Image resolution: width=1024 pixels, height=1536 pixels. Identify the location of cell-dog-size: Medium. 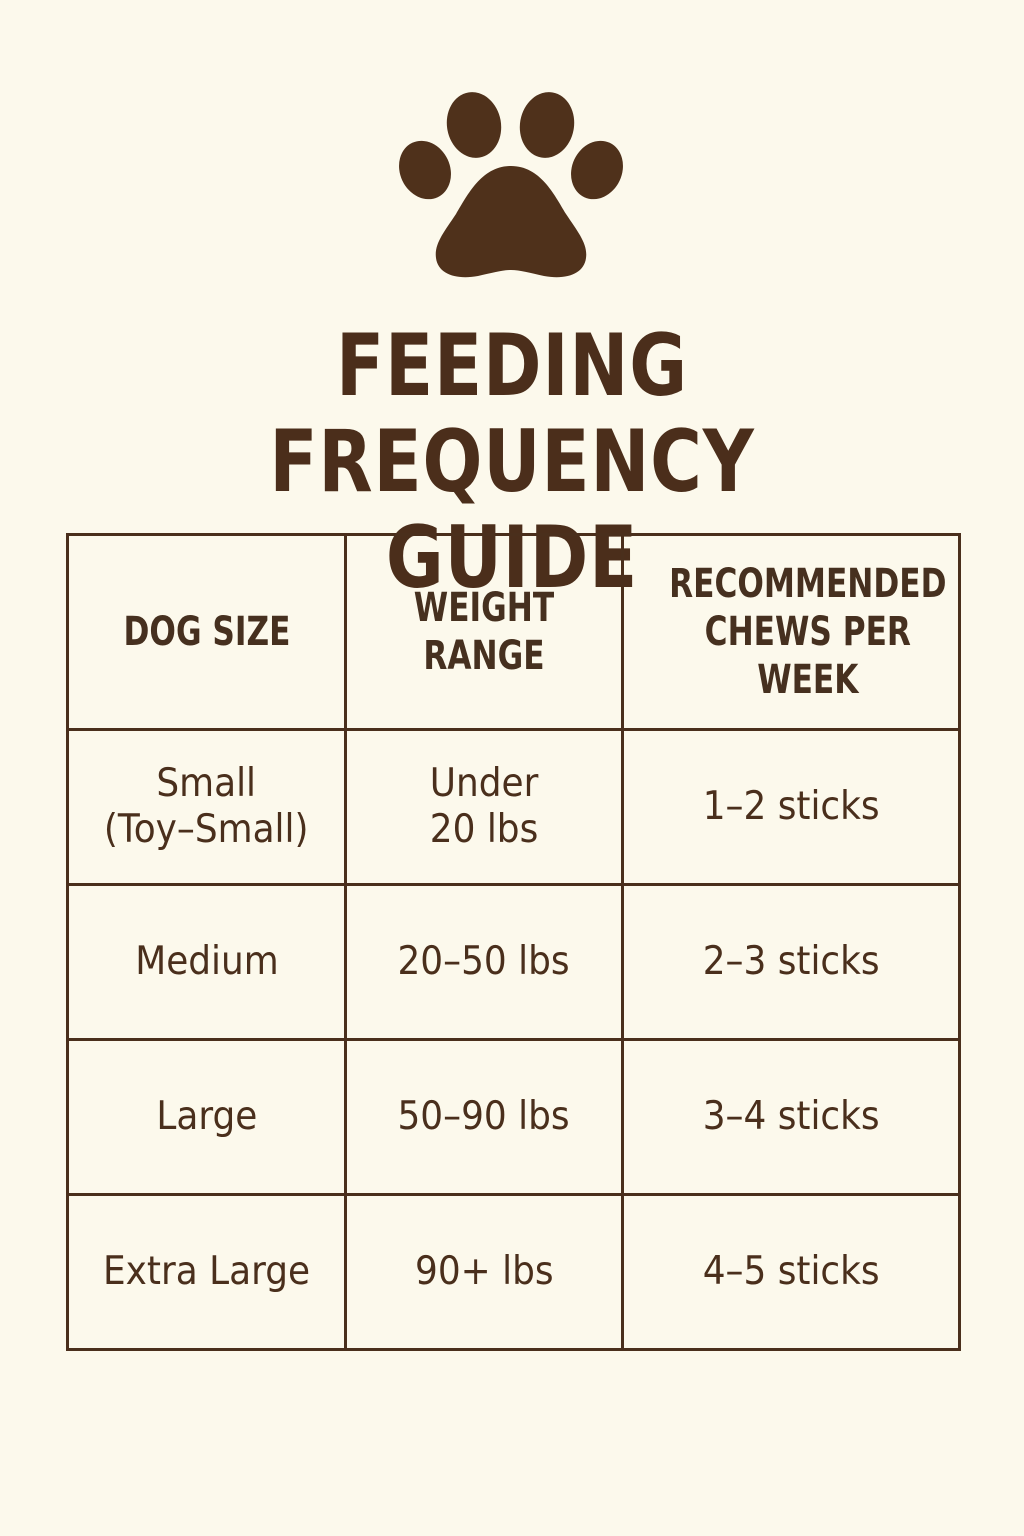
(206, 962).